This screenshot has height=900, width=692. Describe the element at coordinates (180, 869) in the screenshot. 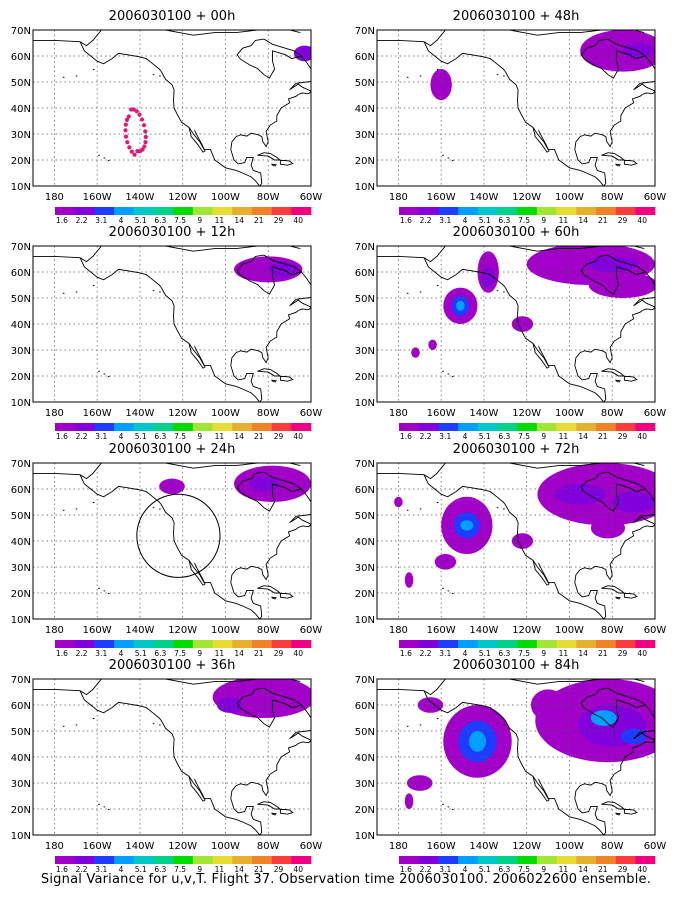

I see `colorbar-label: 7.5` at that location.